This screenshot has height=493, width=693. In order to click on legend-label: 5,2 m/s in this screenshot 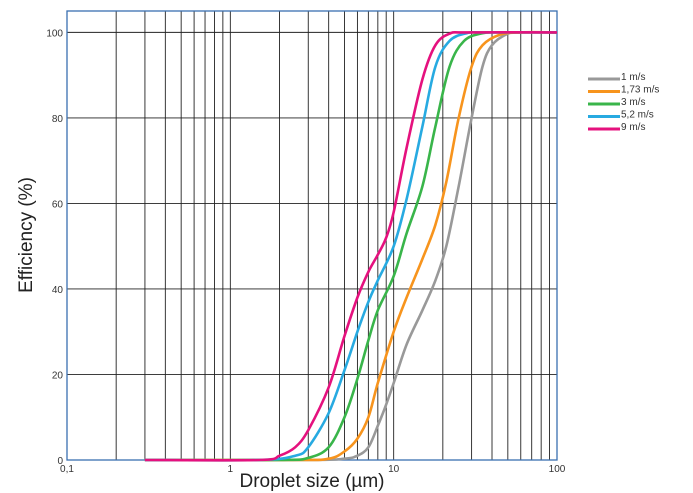, I will do `click(637, 115)`.